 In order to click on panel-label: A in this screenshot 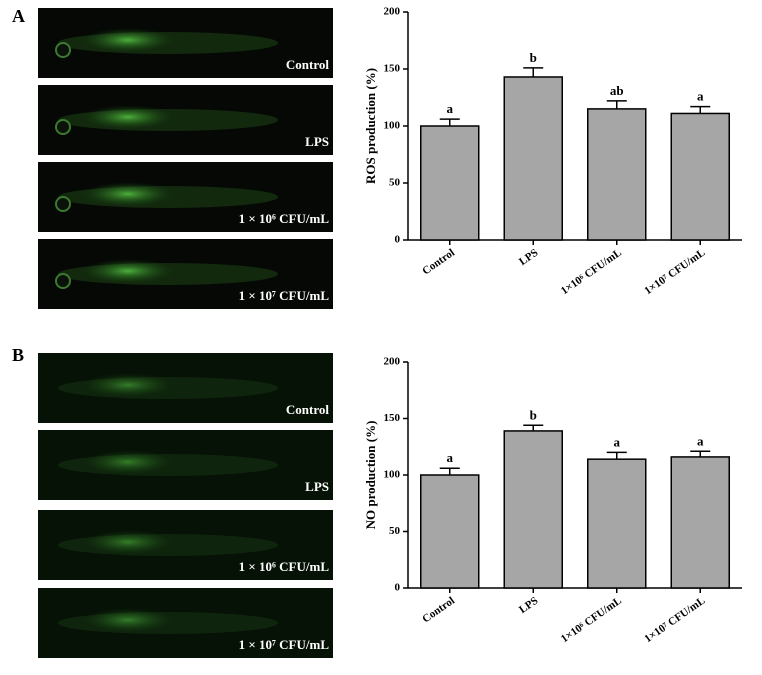, I will do `click(18, 16)`.